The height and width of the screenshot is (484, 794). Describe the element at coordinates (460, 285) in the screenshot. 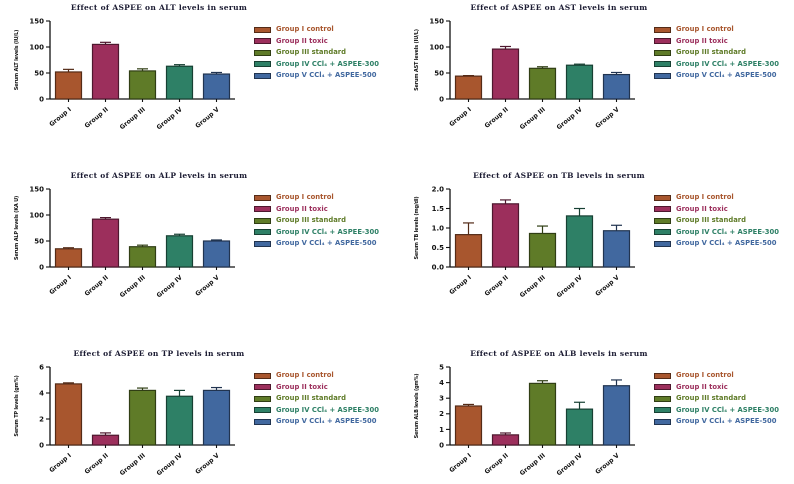

I see `x-tick-label: Group I` at that location.